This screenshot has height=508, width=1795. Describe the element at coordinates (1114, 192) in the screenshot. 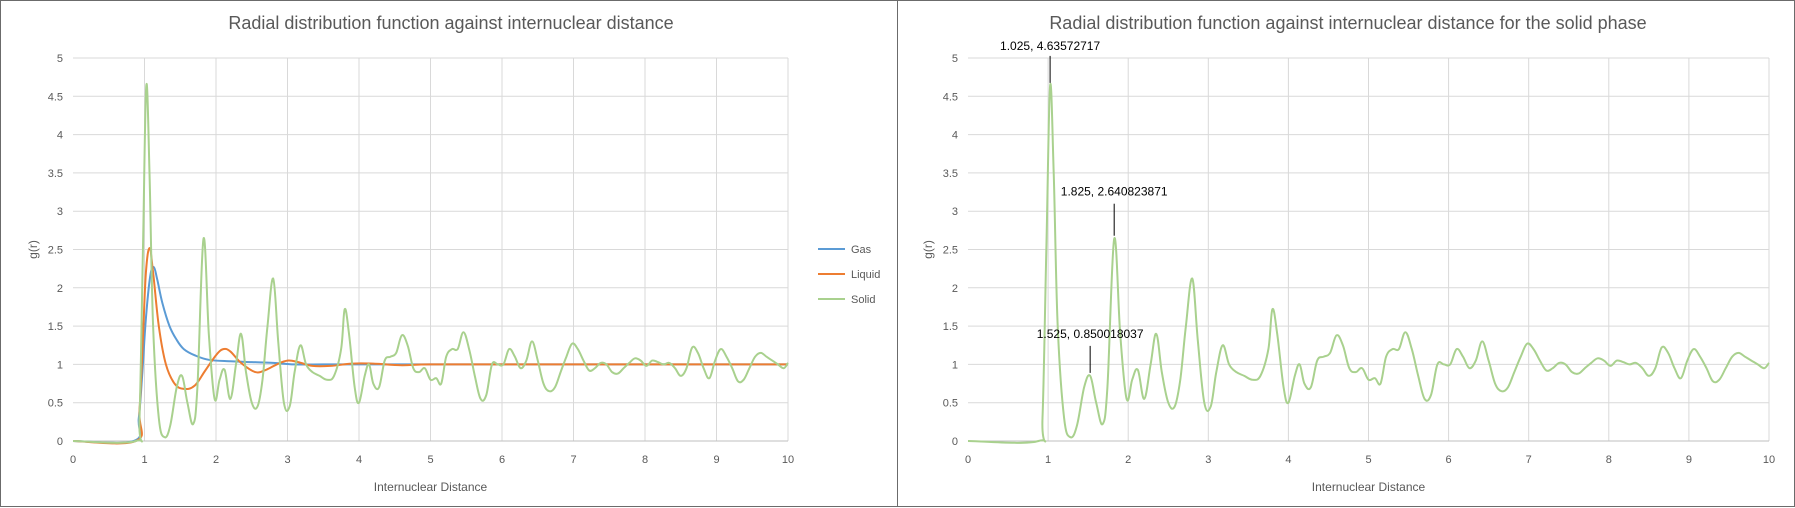

I see `annotation-label: 1.825, 2.640823871` at that location.